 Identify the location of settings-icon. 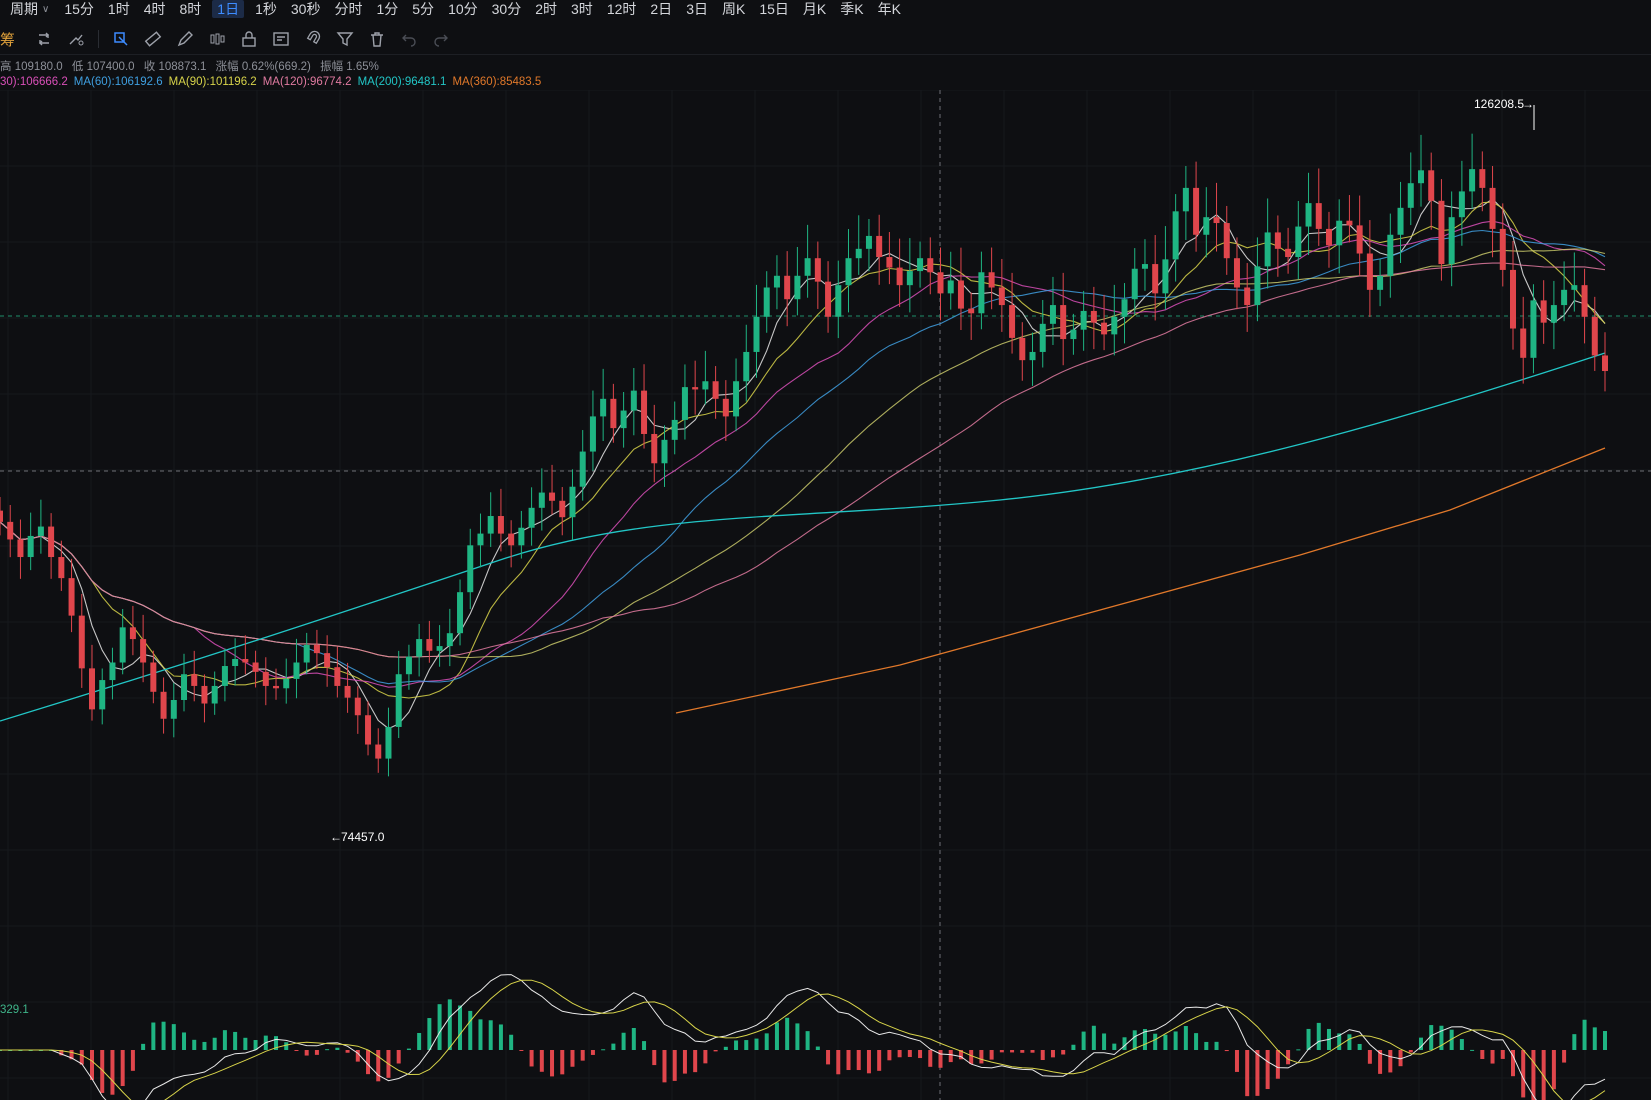
(76, 39).